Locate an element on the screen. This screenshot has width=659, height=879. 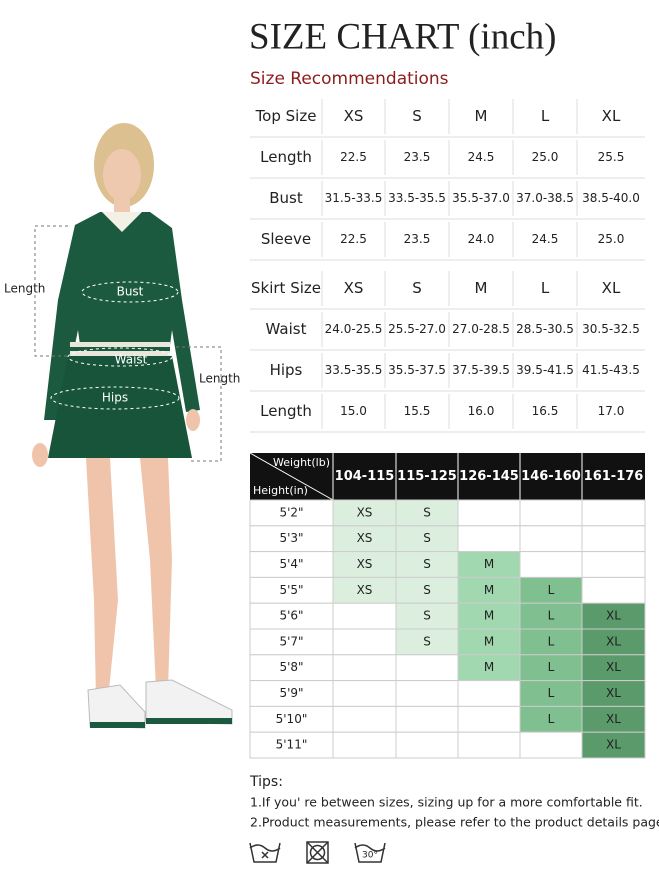
row-label: 5'10" is located at coordinates (292, 719).